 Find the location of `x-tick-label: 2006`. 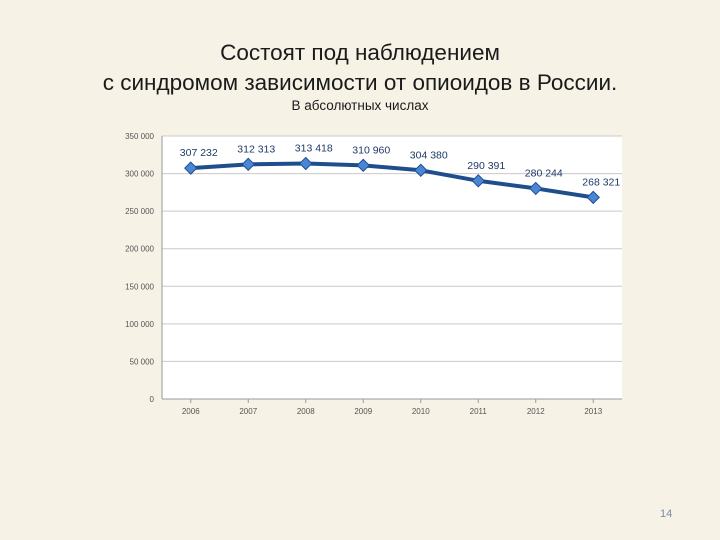

x-tick-label: 2006 is located at coordinates (191, 411).